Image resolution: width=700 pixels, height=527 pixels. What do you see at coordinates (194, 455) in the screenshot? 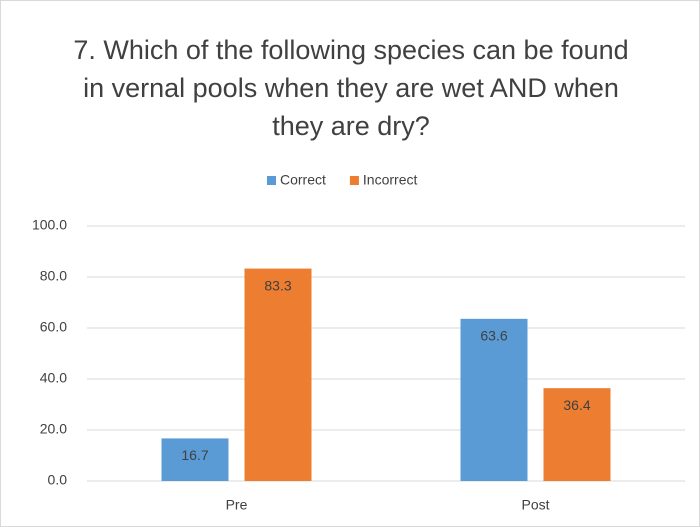
I see `data-label: 16.7` at bounding box center [194, 455].